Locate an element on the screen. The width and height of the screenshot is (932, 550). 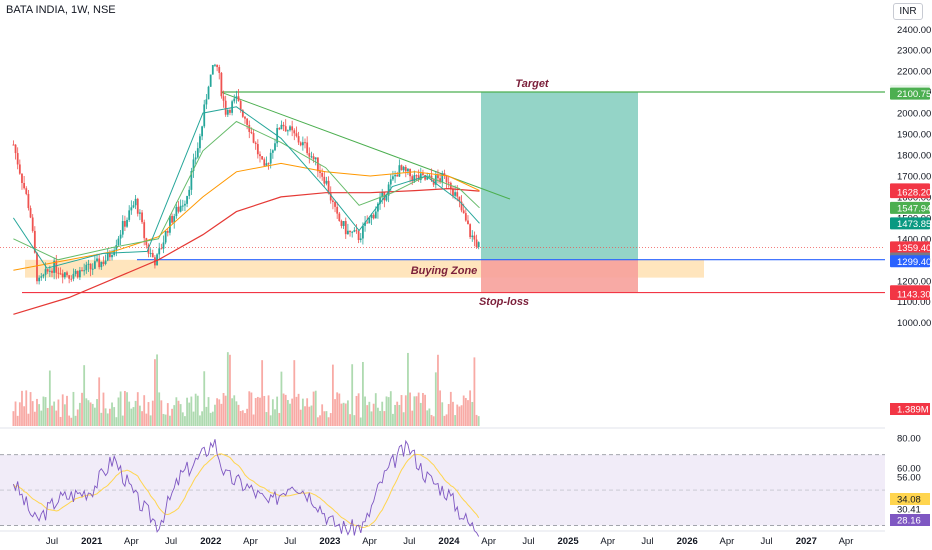
rsi-tag-bg is located at coordinates (910, 520).